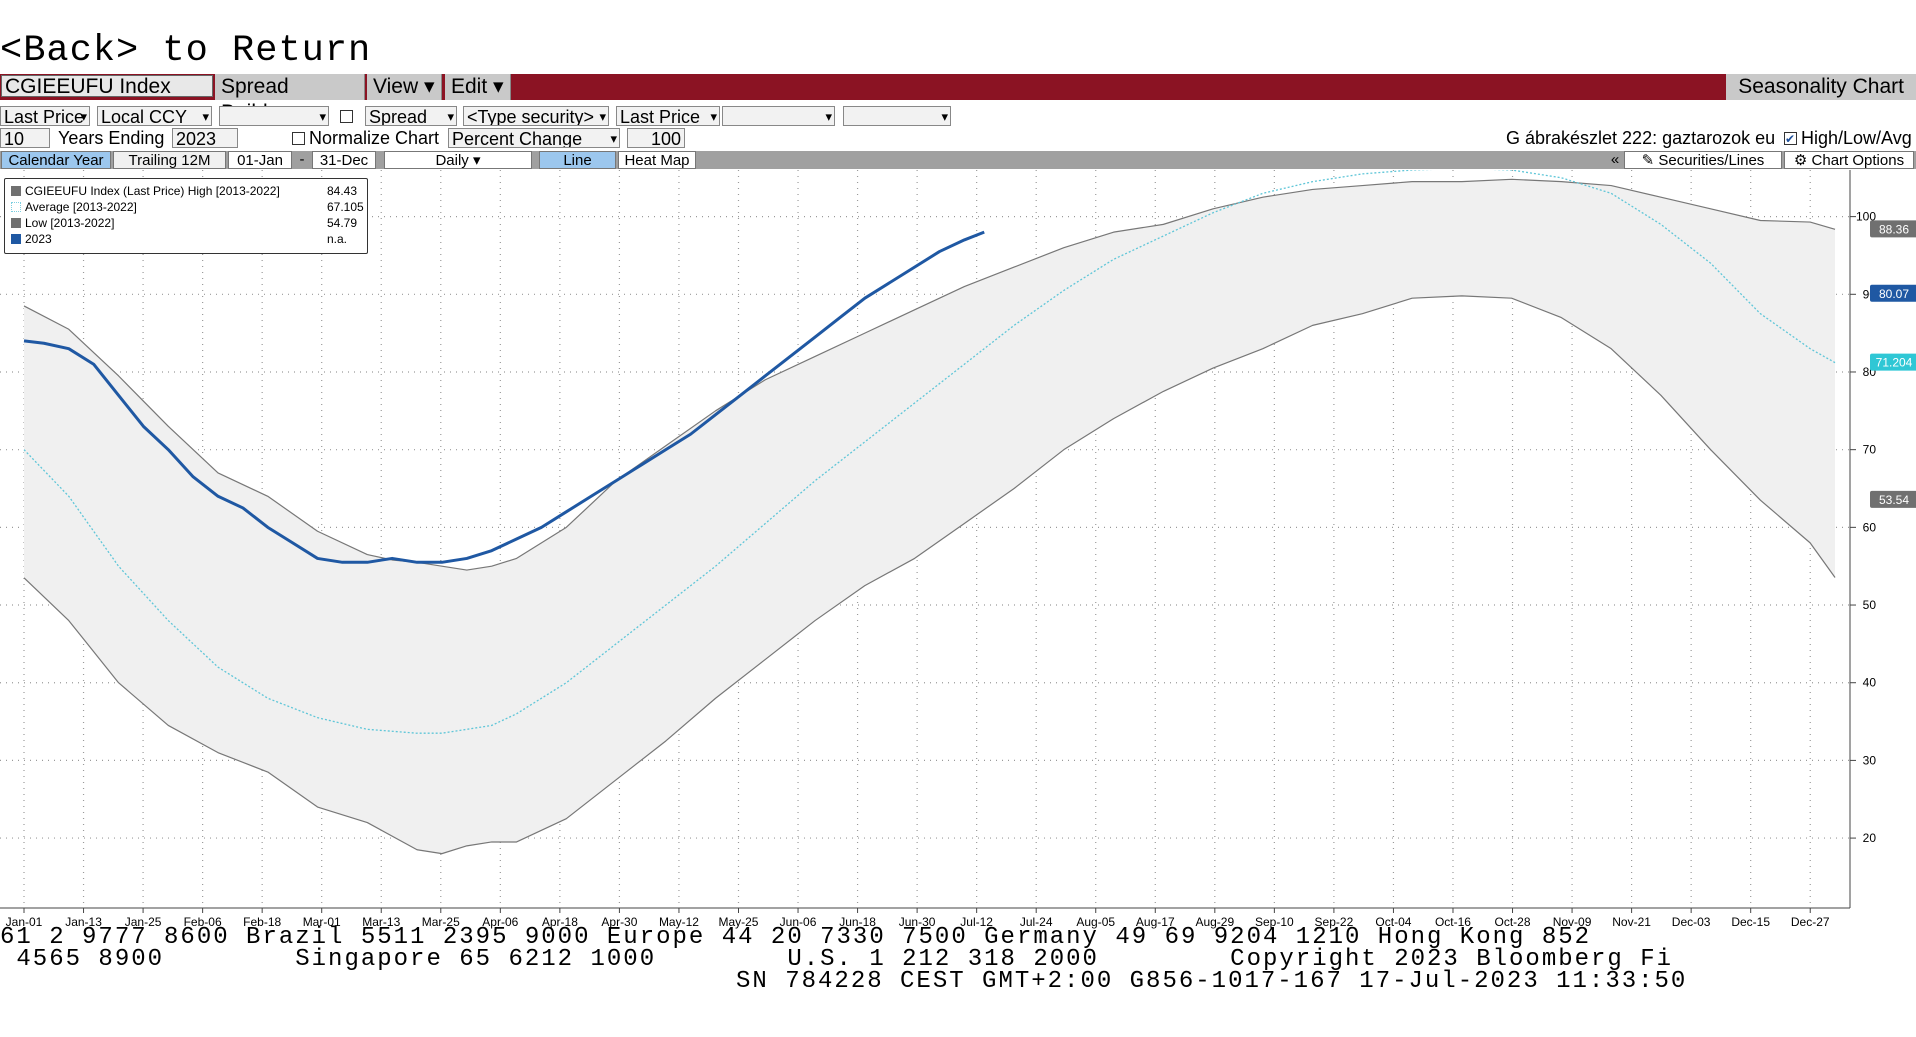  I want to click on tab-heat-map: Heat Map, so click(657, 160).